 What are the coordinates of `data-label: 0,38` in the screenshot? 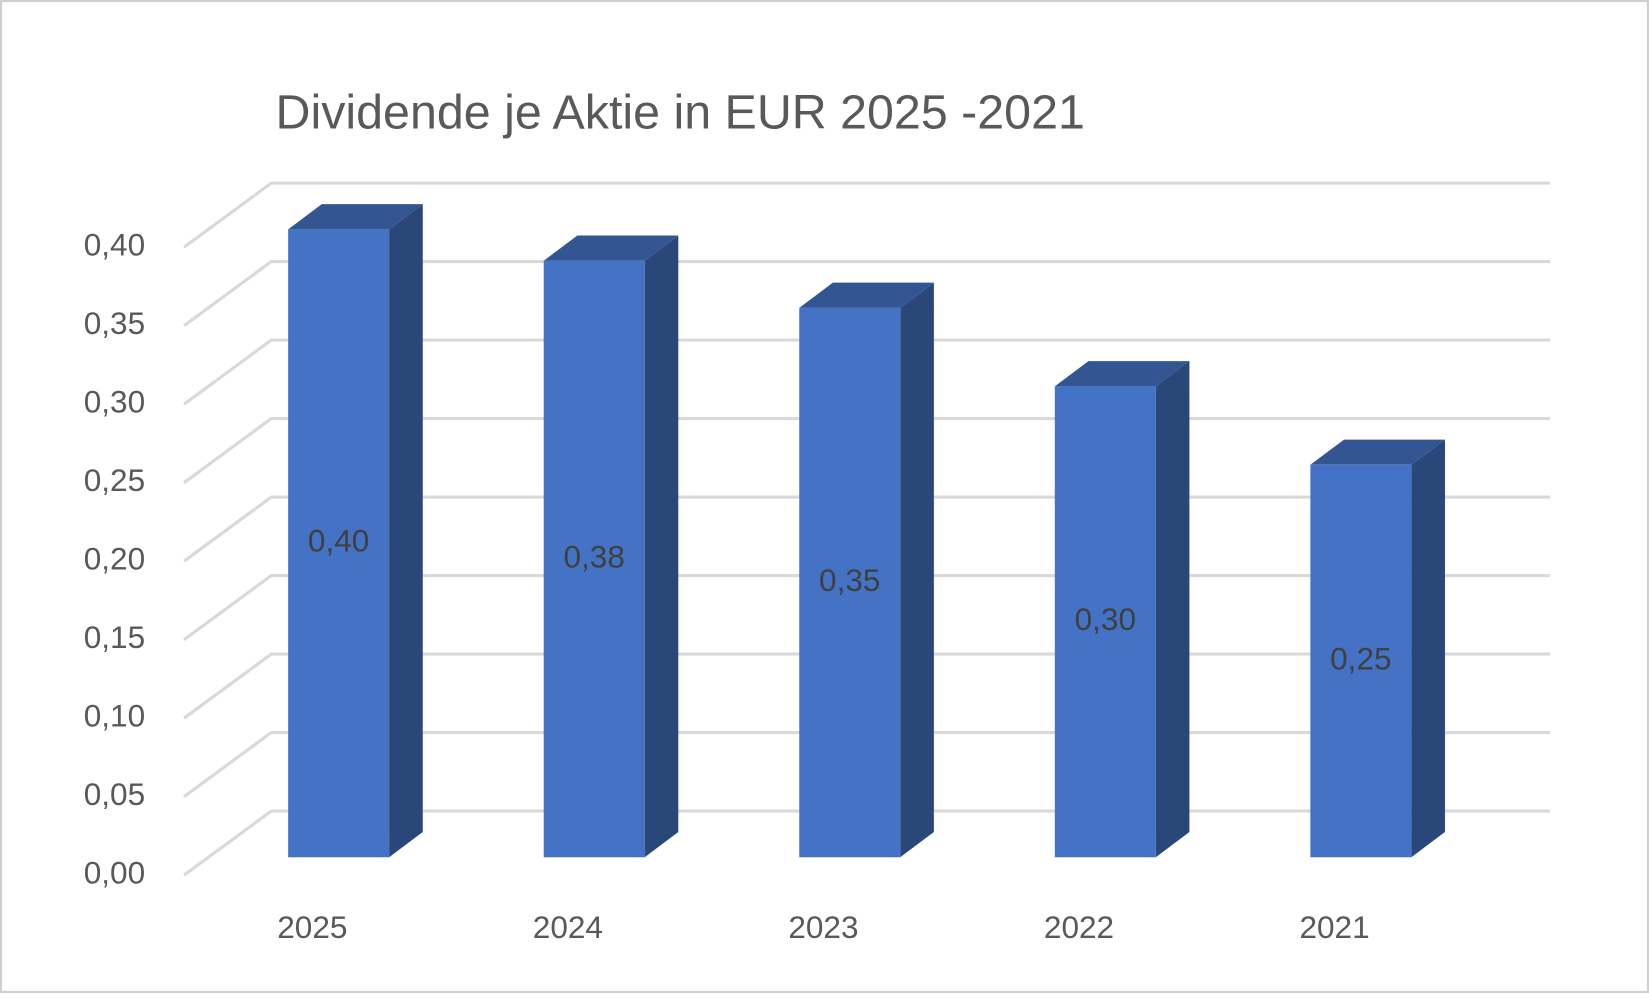 It's located at (593, 556).